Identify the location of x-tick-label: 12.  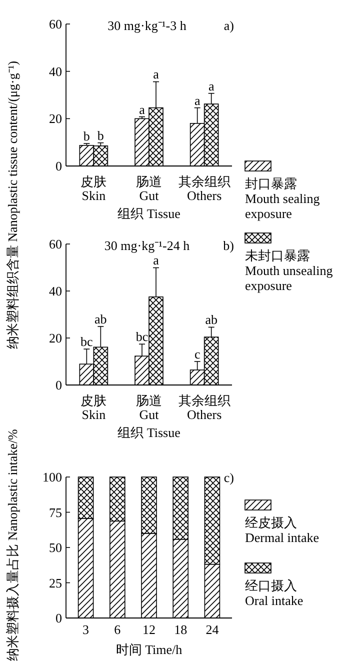
(149, 629).